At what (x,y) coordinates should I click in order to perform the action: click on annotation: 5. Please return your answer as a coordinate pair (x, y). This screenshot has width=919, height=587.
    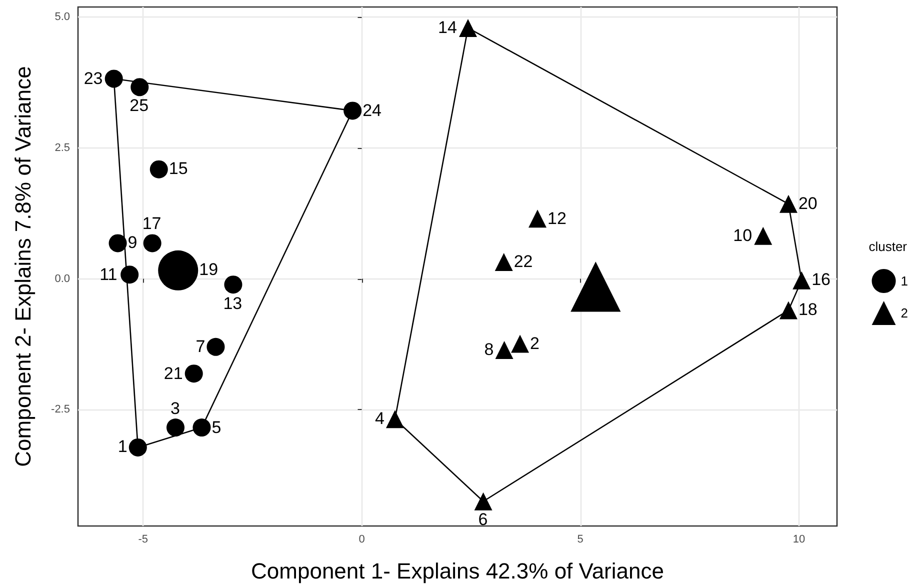
    Looking at the image, I should click on (217, 427).